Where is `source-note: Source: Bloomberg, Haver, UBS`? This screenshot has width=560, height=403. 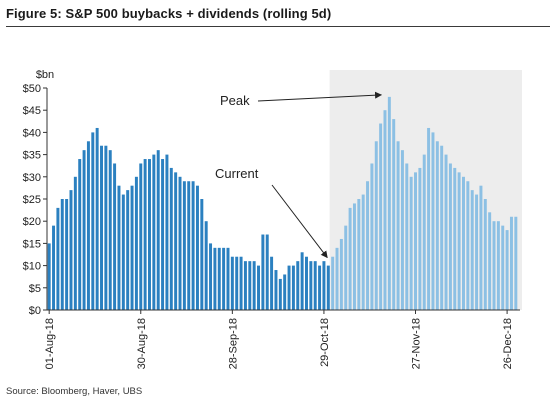 source-note: Source: Bloomberg, Haver, UBS is located at coordinates (74, 391).